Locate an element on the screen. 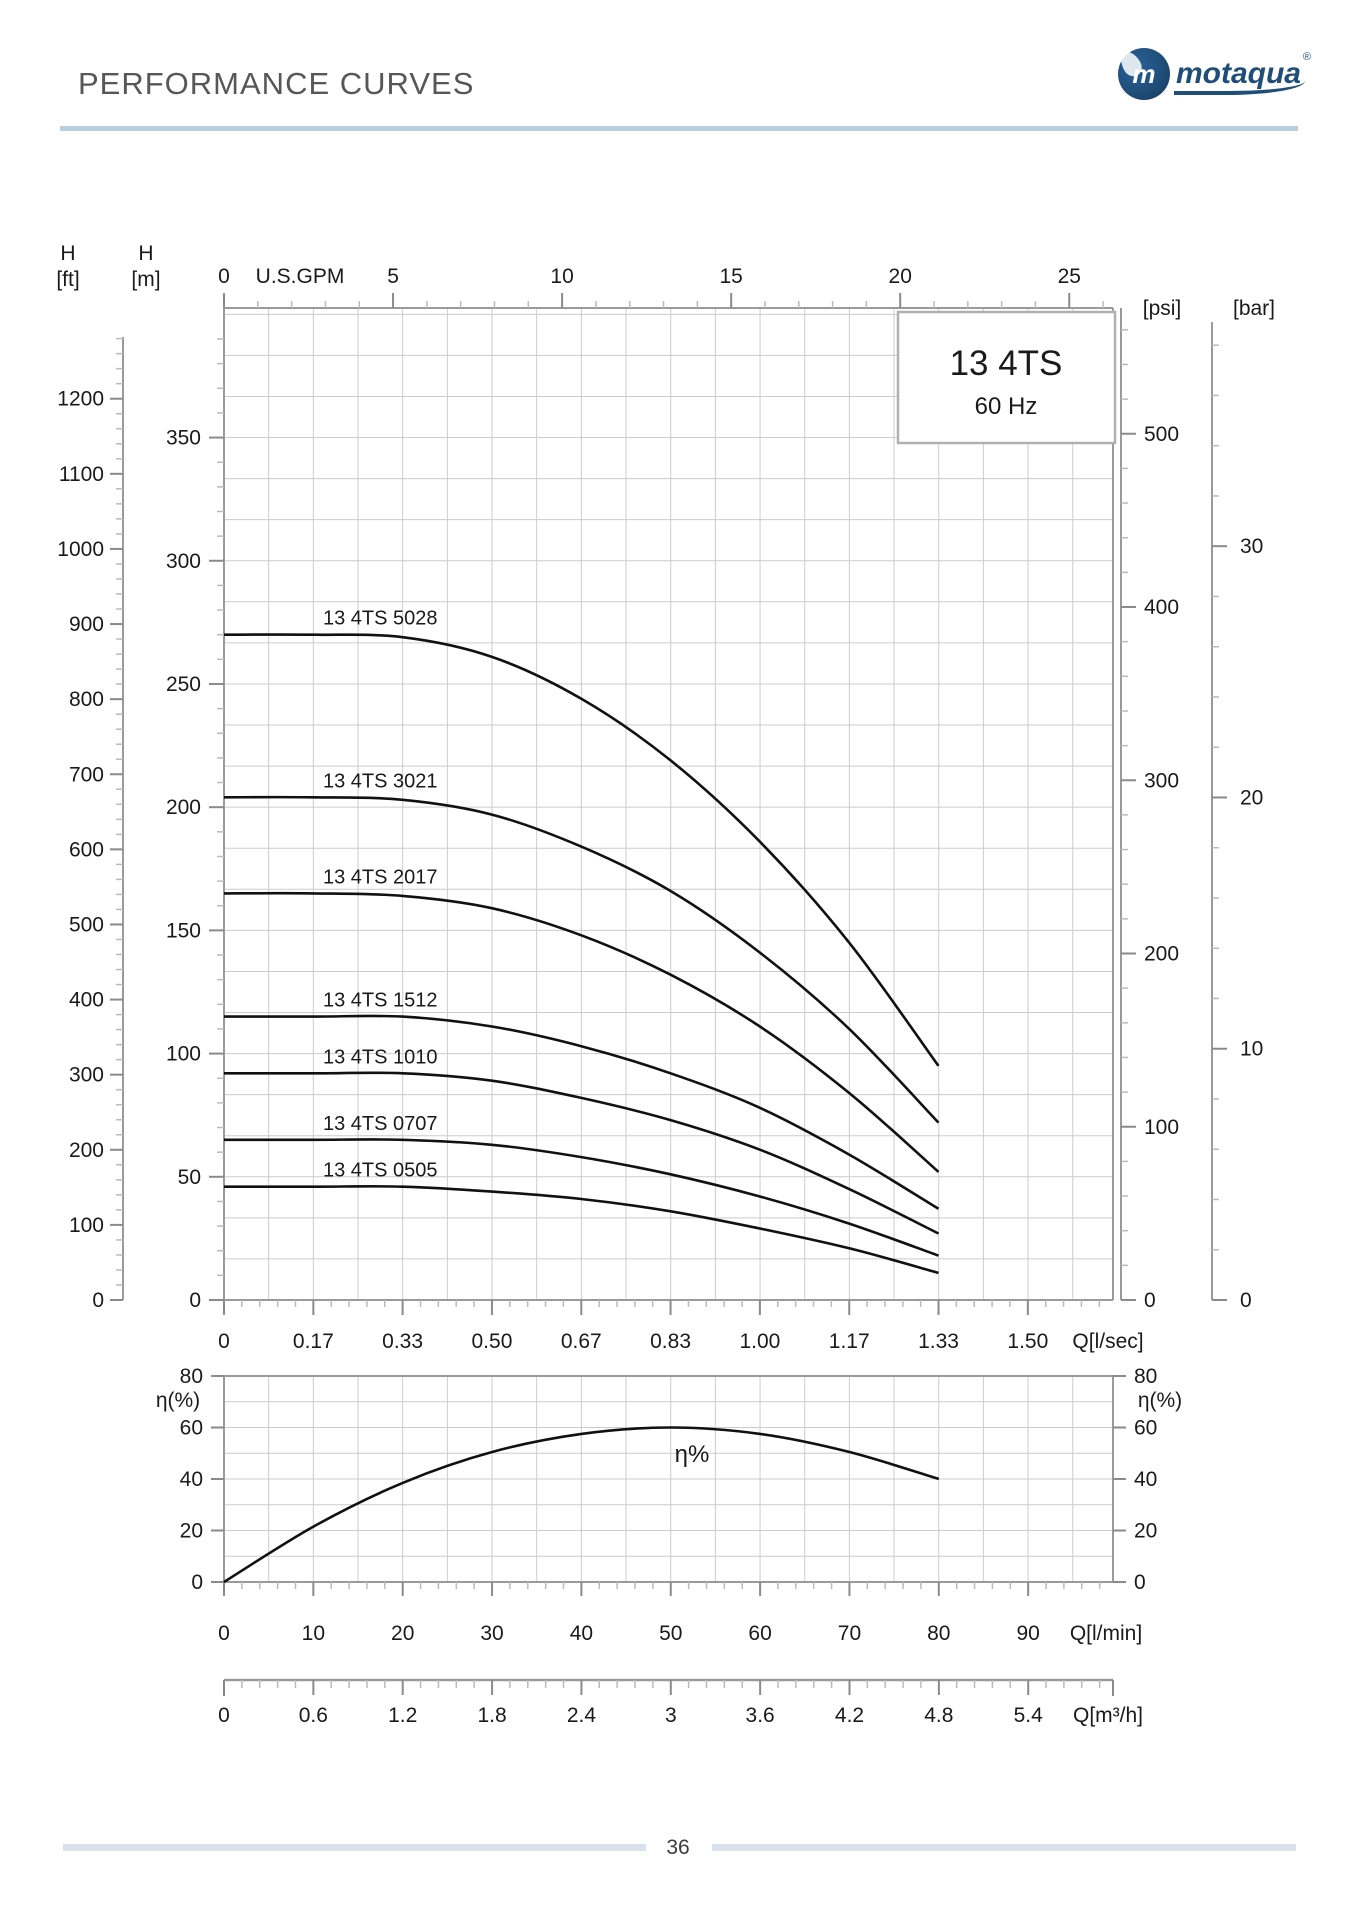 This screenshot has height=1920, width=1357. lsec-tick-label: 1.33 is located at coordinates (938, 1341).